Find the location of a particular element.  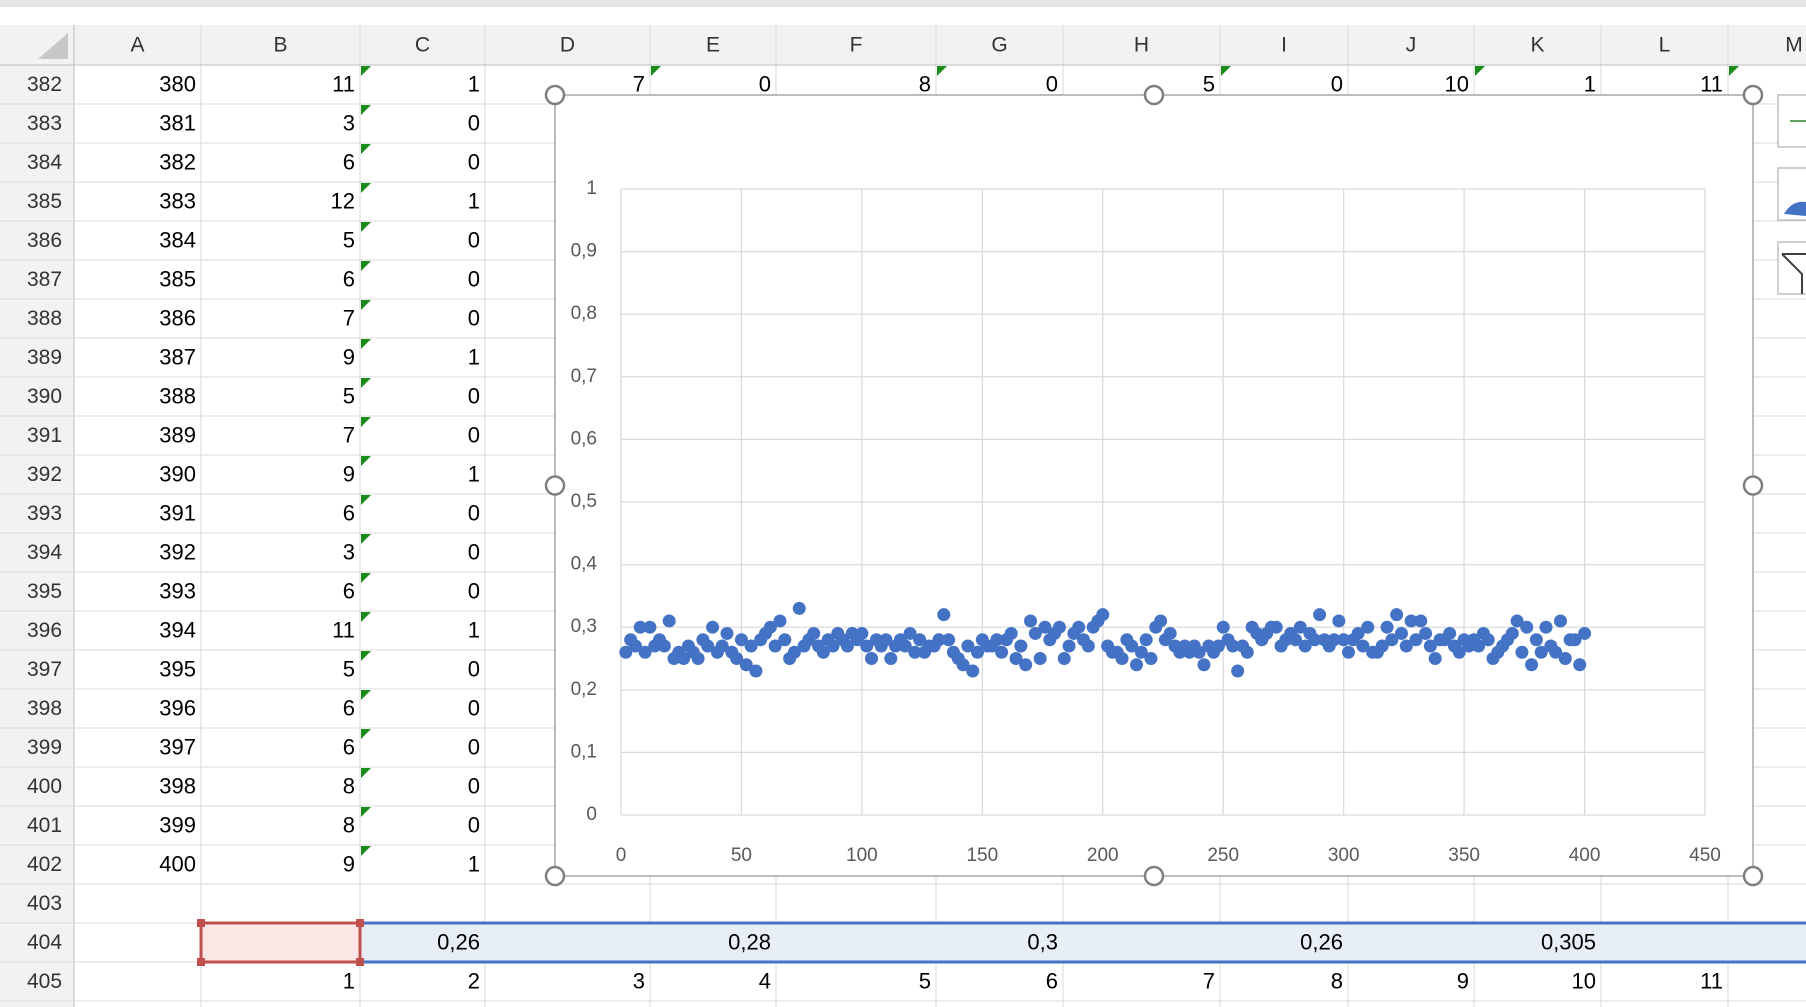

column-header: A is located at coordinates (137, 45).